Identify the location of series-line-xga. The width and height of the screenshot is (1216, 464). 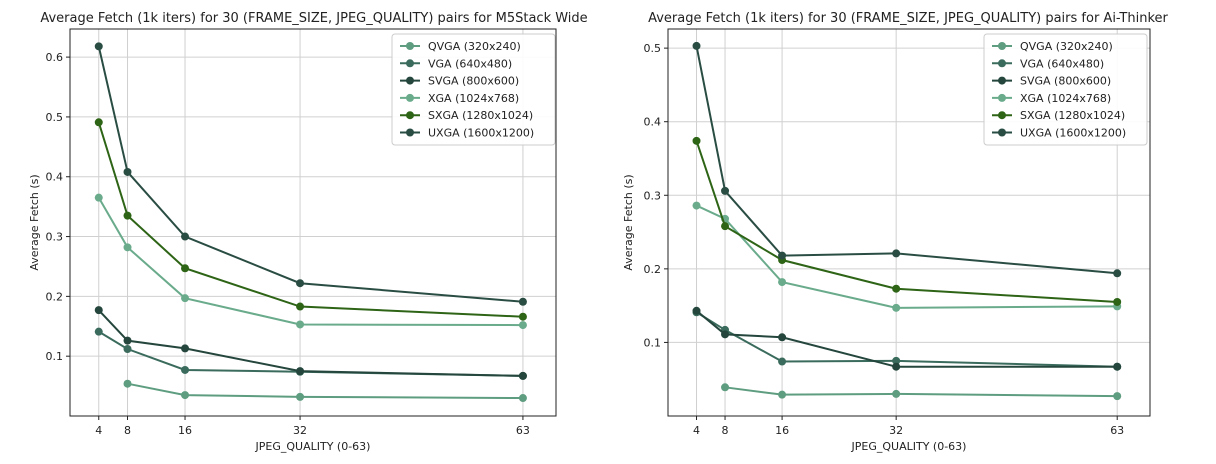
(310, 262).